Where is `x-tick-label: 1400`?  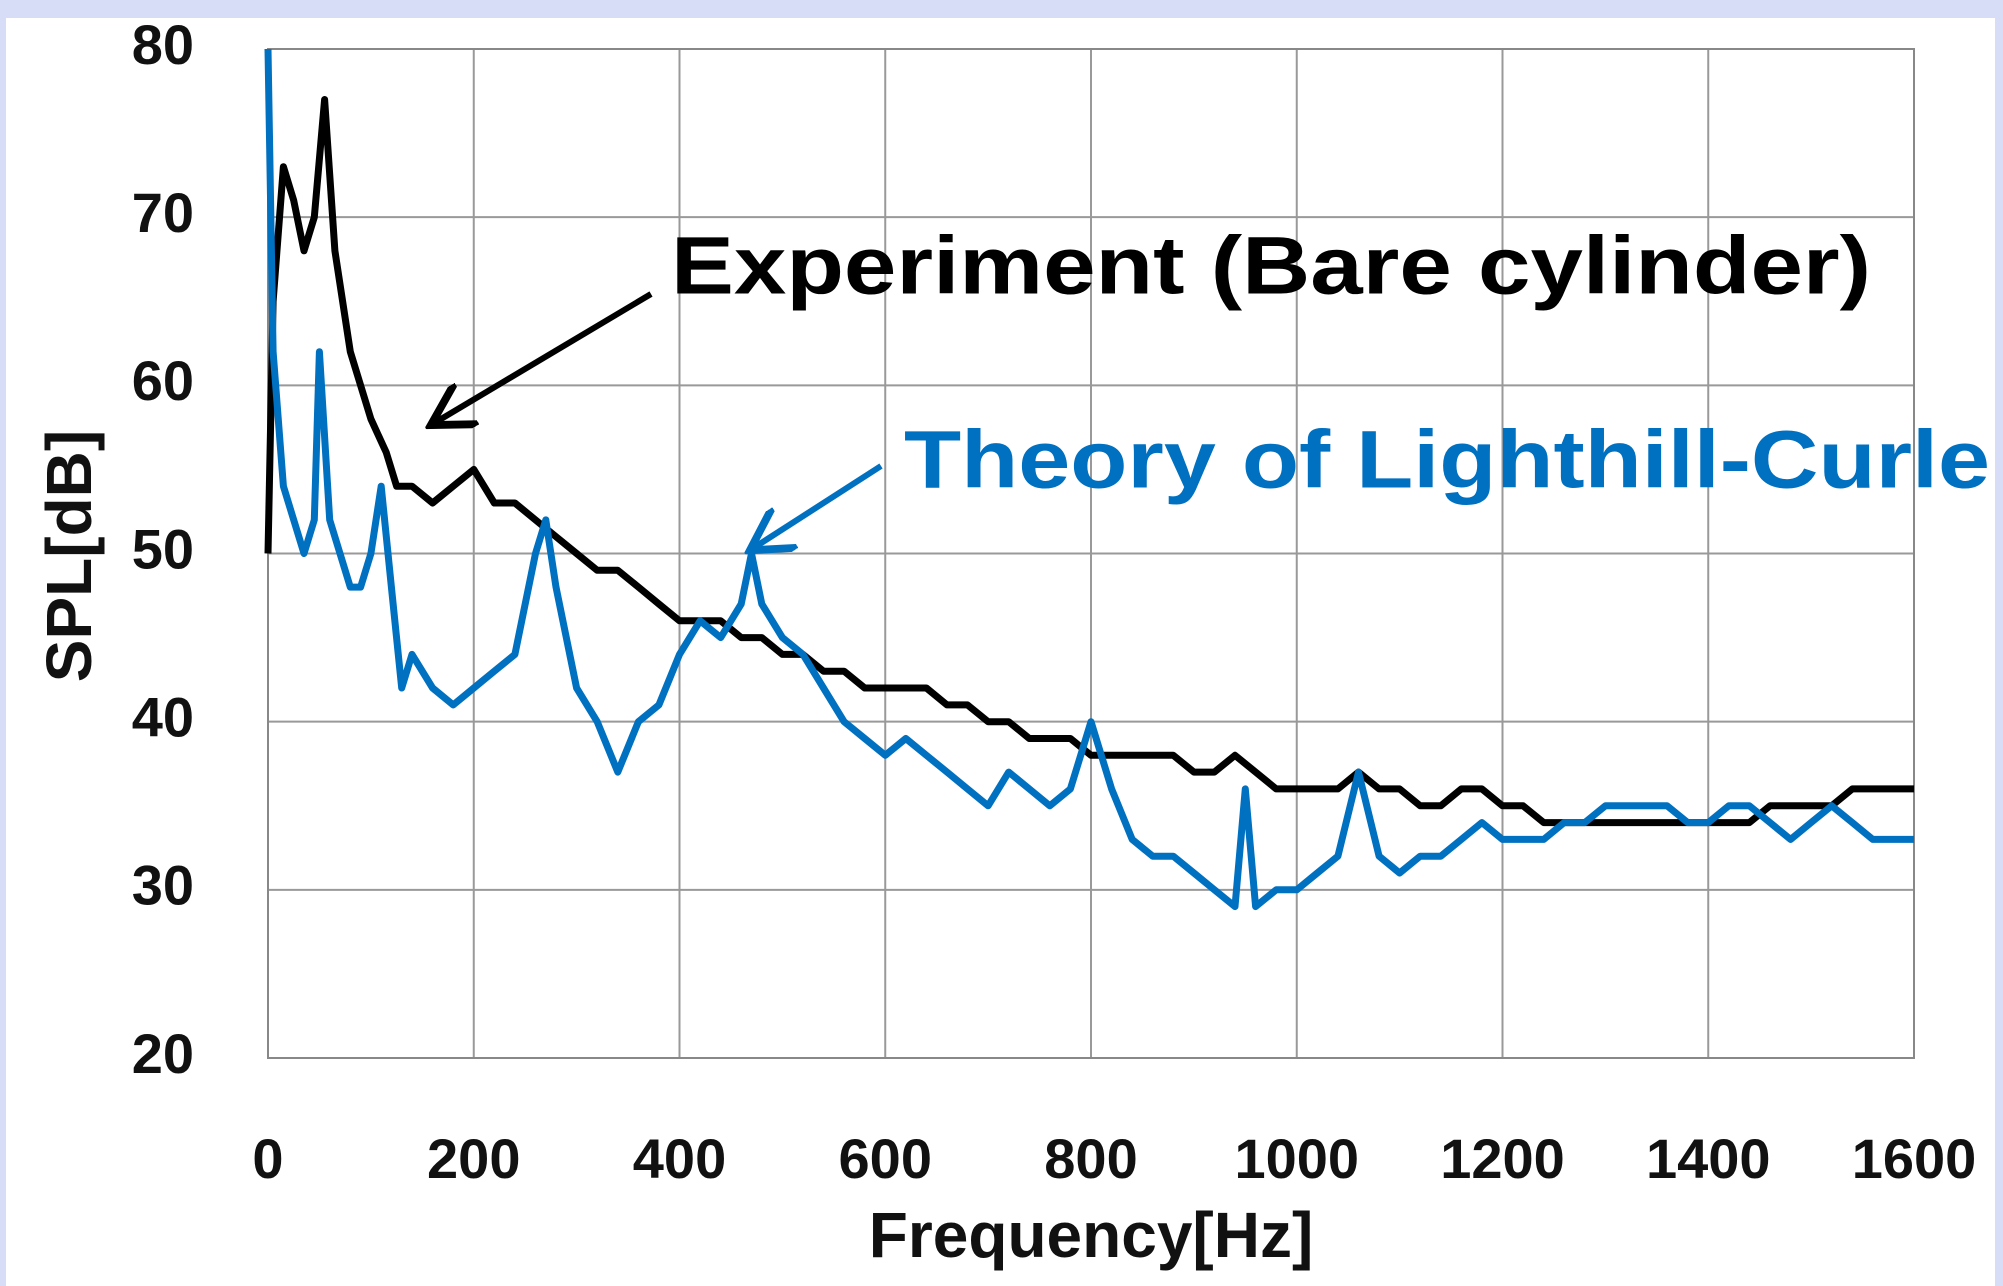
x-tick-label: 1400 is located at coordinates (1708, 1158).